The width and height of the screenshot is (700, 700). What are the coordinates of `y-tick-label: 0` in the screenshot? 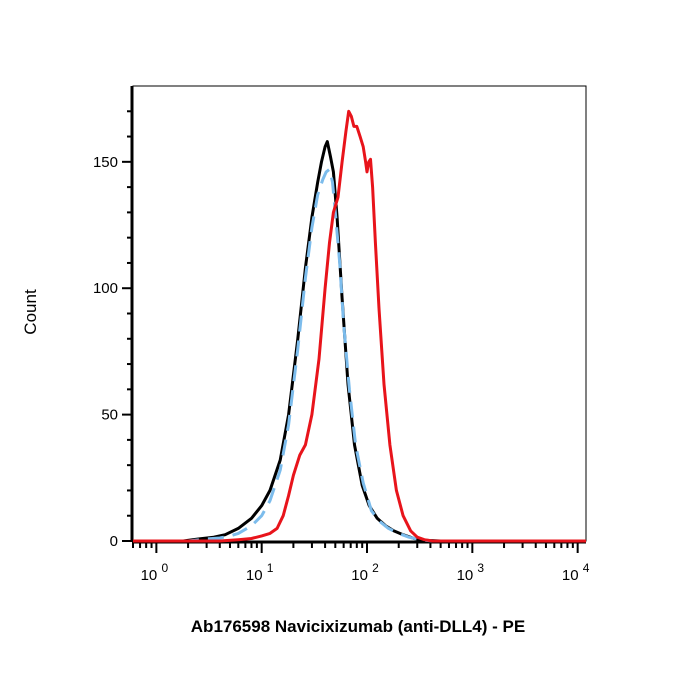 It's located at (114, 541).